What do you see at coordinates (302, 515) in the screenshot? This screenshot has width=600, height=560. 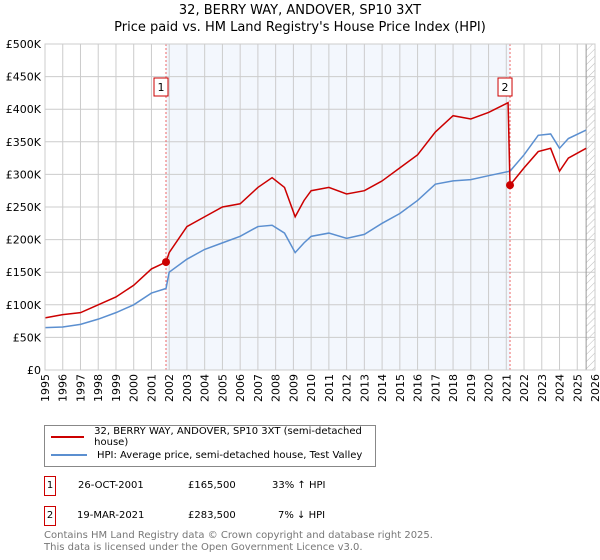 I see `sale-hpi: 7% ↓ HPI` at bounding box center [302, 515].